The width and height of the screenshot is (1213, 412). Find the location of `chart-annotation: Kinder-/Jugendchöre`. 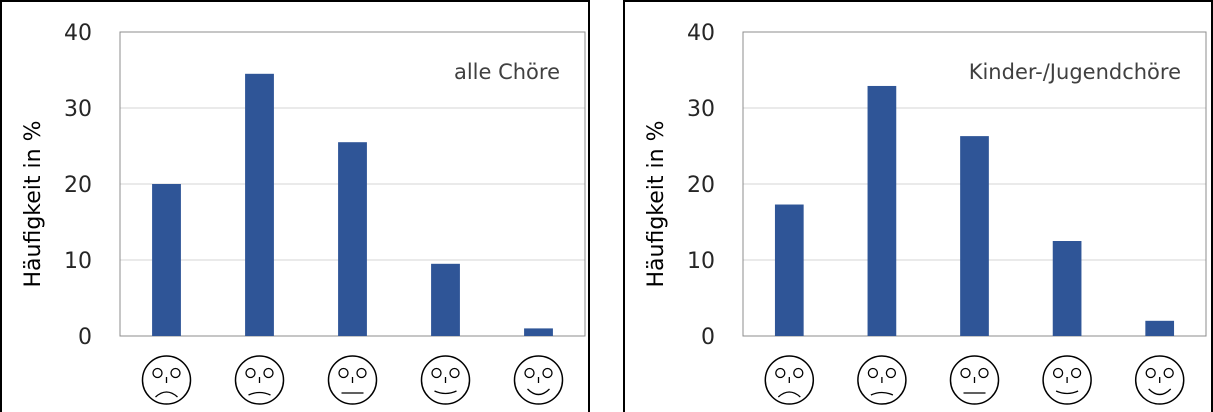

chart-annotation: Kinder-/Jugendchöre is located at coordinates (1075, 72).